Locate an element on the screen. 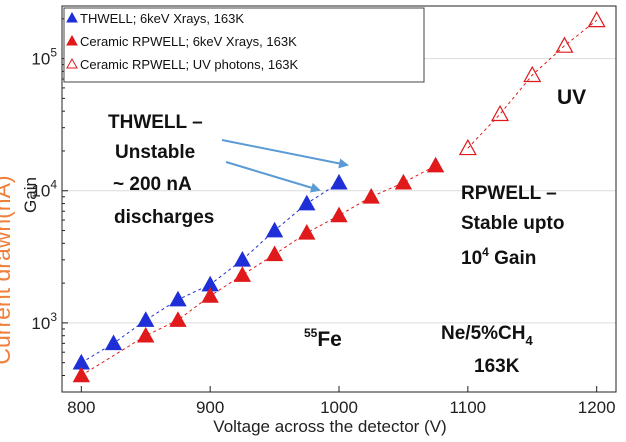 Image resolution: width=626 pixels, height=442 pixels. thwell-annotation: THWELL – Unstable ~ 200 nA discharges is located at coordinates (161, 170).